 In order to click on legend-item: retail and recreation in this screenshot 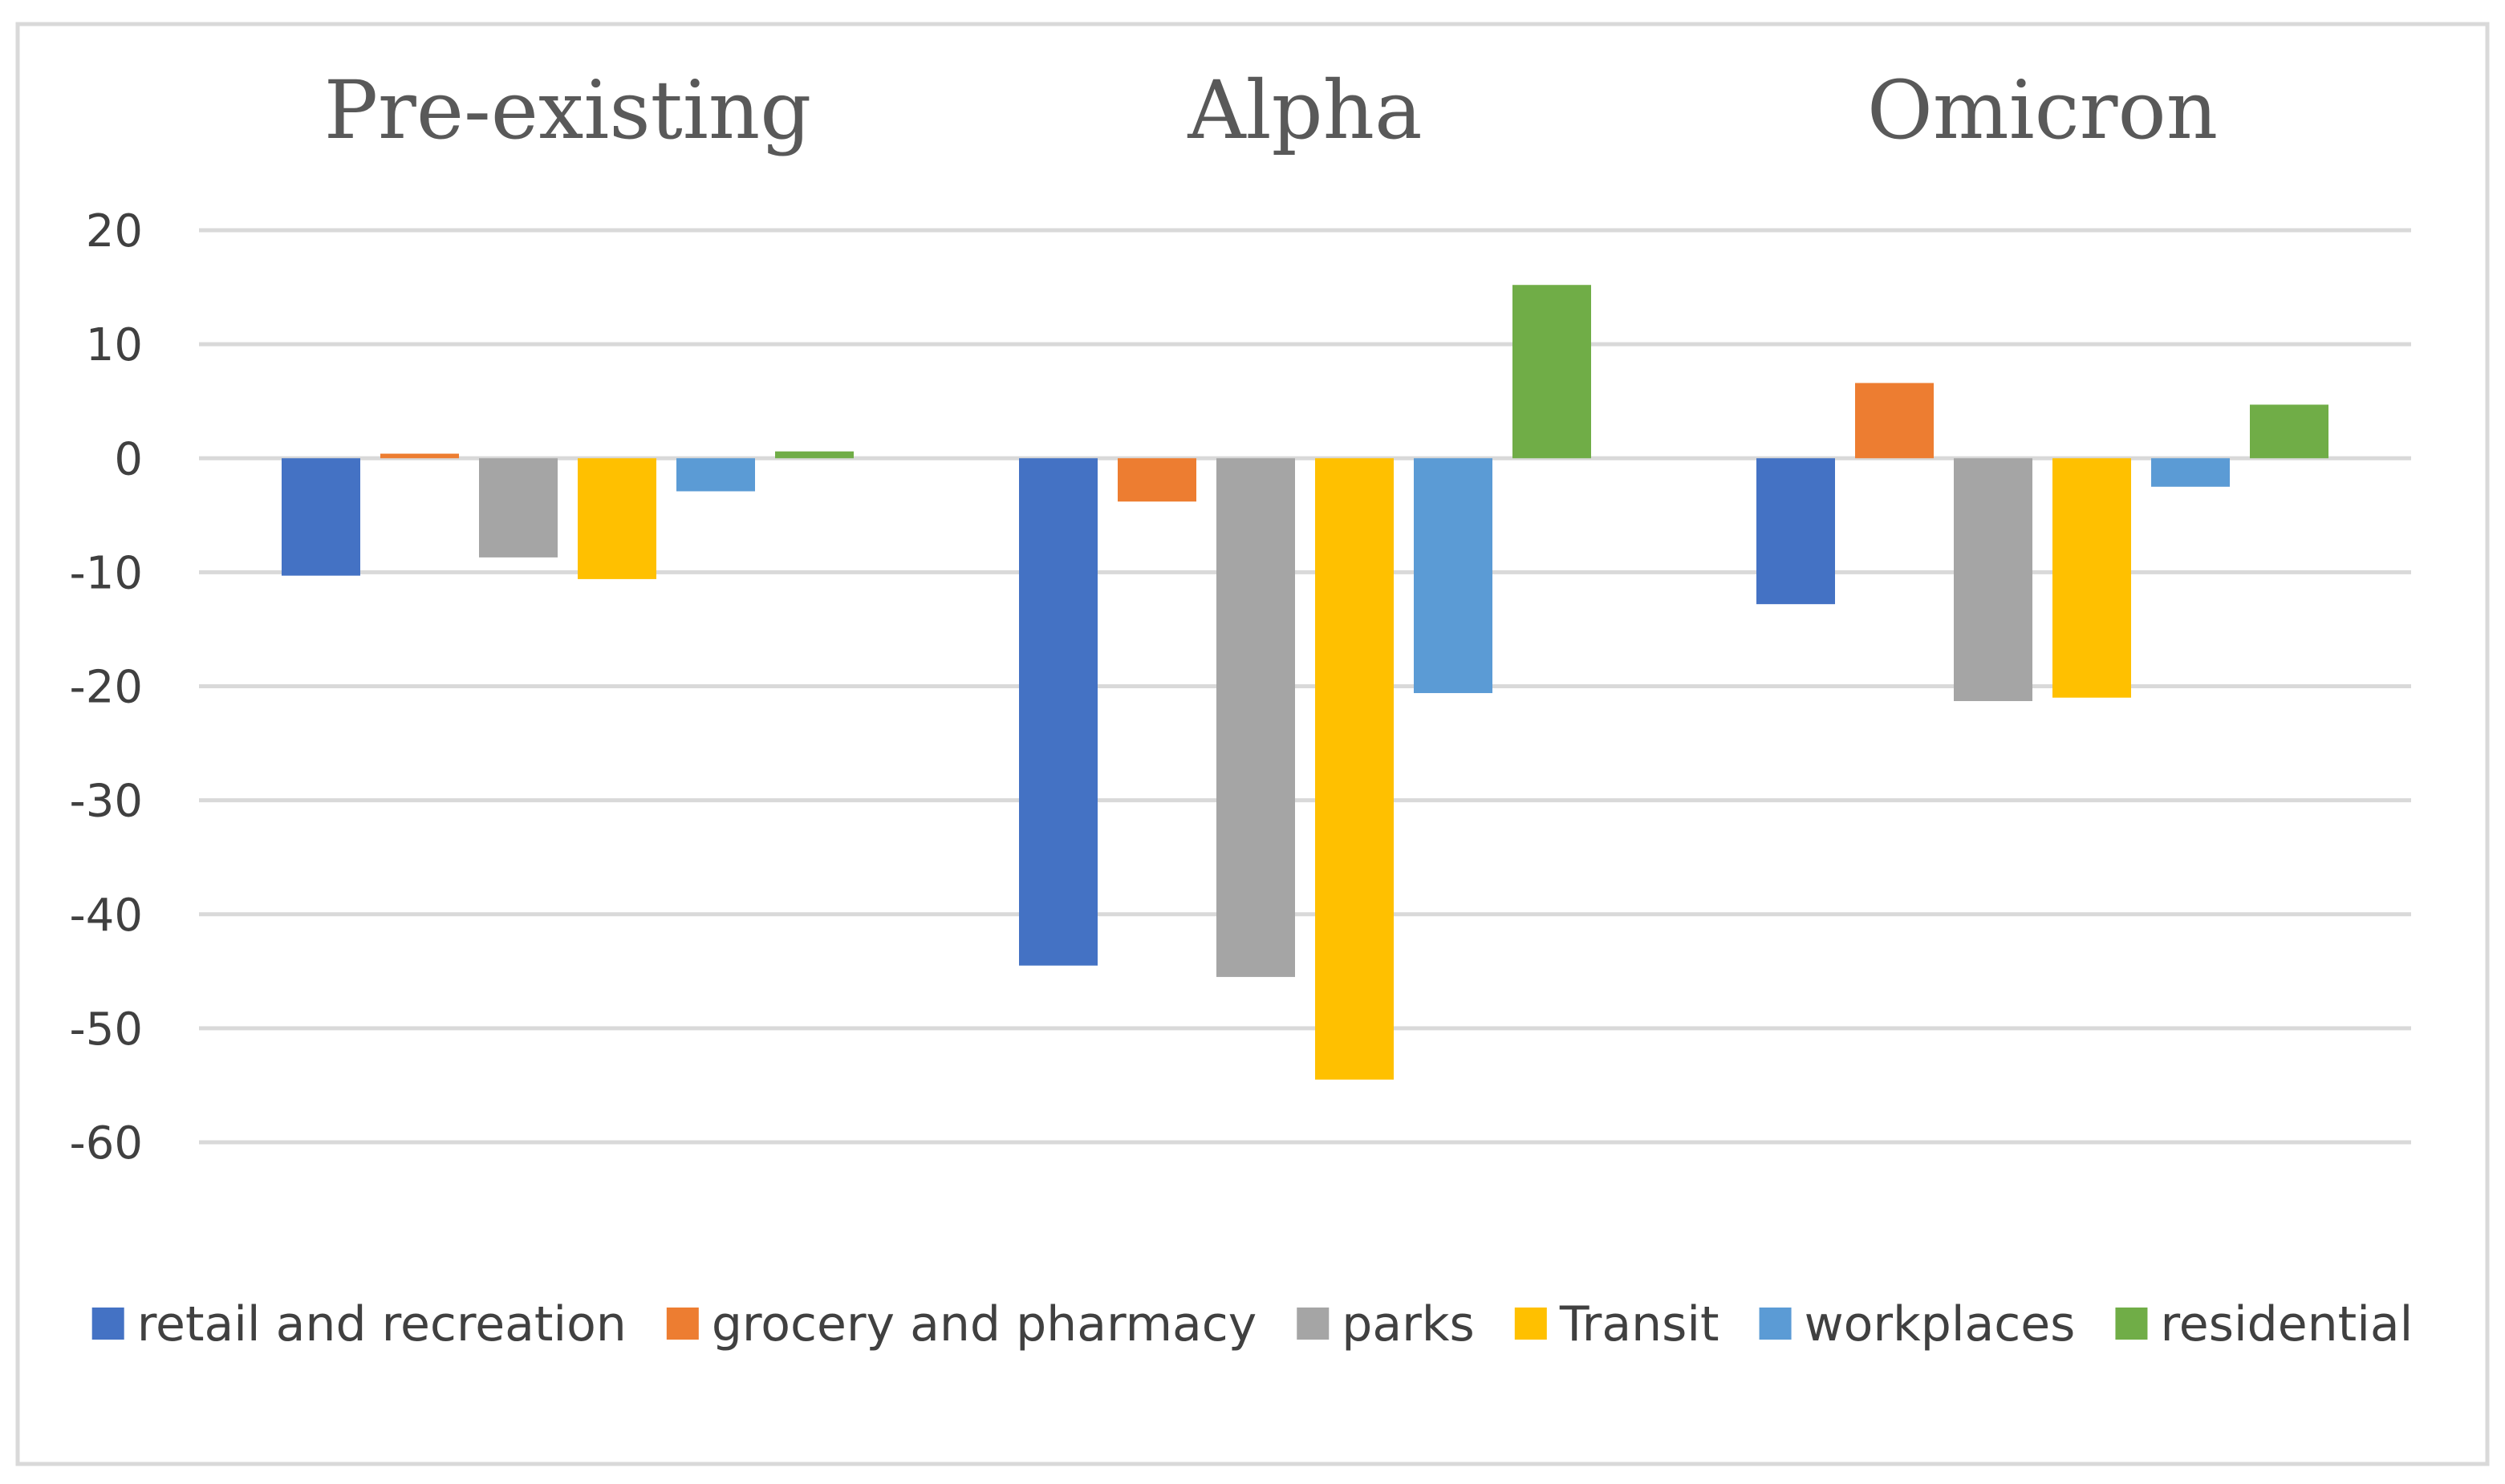, I will do `click(359, 1324)`.